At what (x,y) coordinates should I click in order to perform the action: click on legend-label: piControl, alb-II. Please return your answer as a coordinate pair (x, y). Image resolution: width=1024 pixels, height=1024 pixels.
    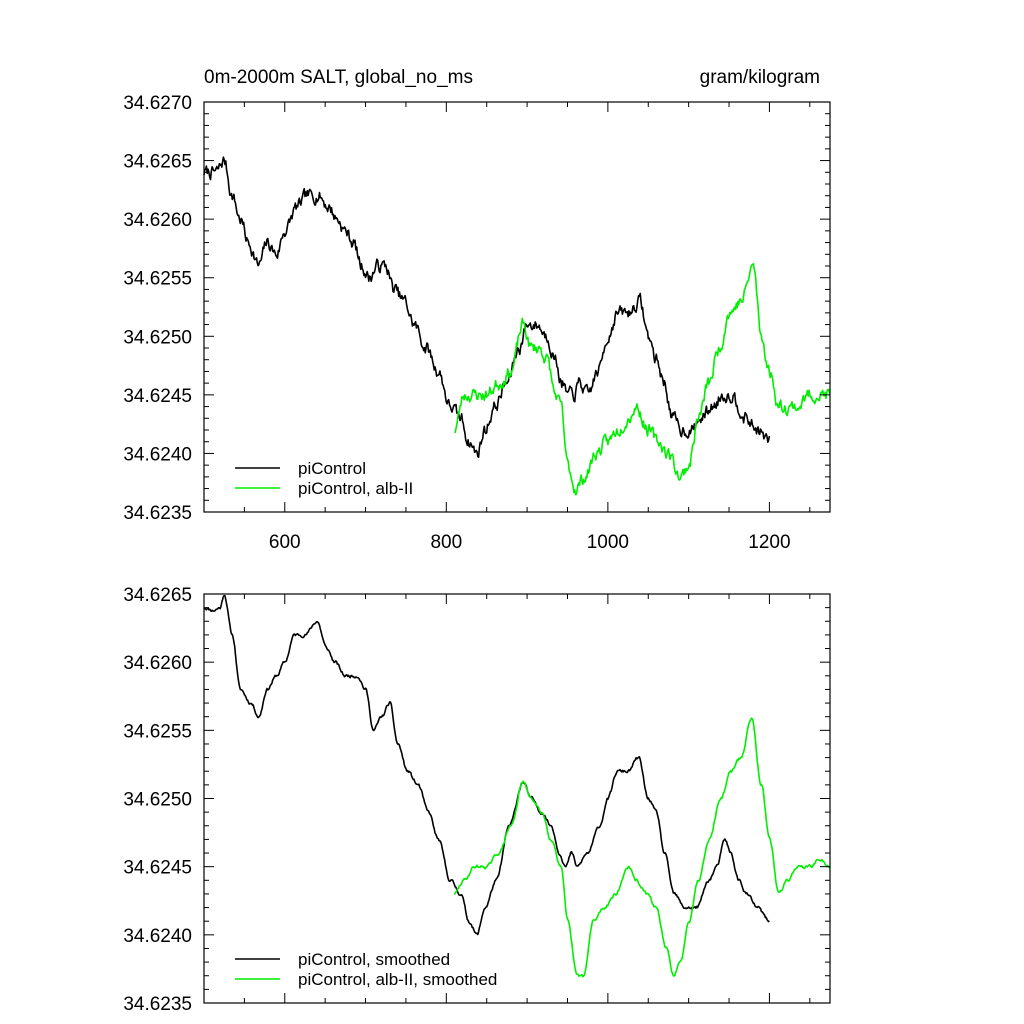
    Looking at the image, I should click on (355, 488).